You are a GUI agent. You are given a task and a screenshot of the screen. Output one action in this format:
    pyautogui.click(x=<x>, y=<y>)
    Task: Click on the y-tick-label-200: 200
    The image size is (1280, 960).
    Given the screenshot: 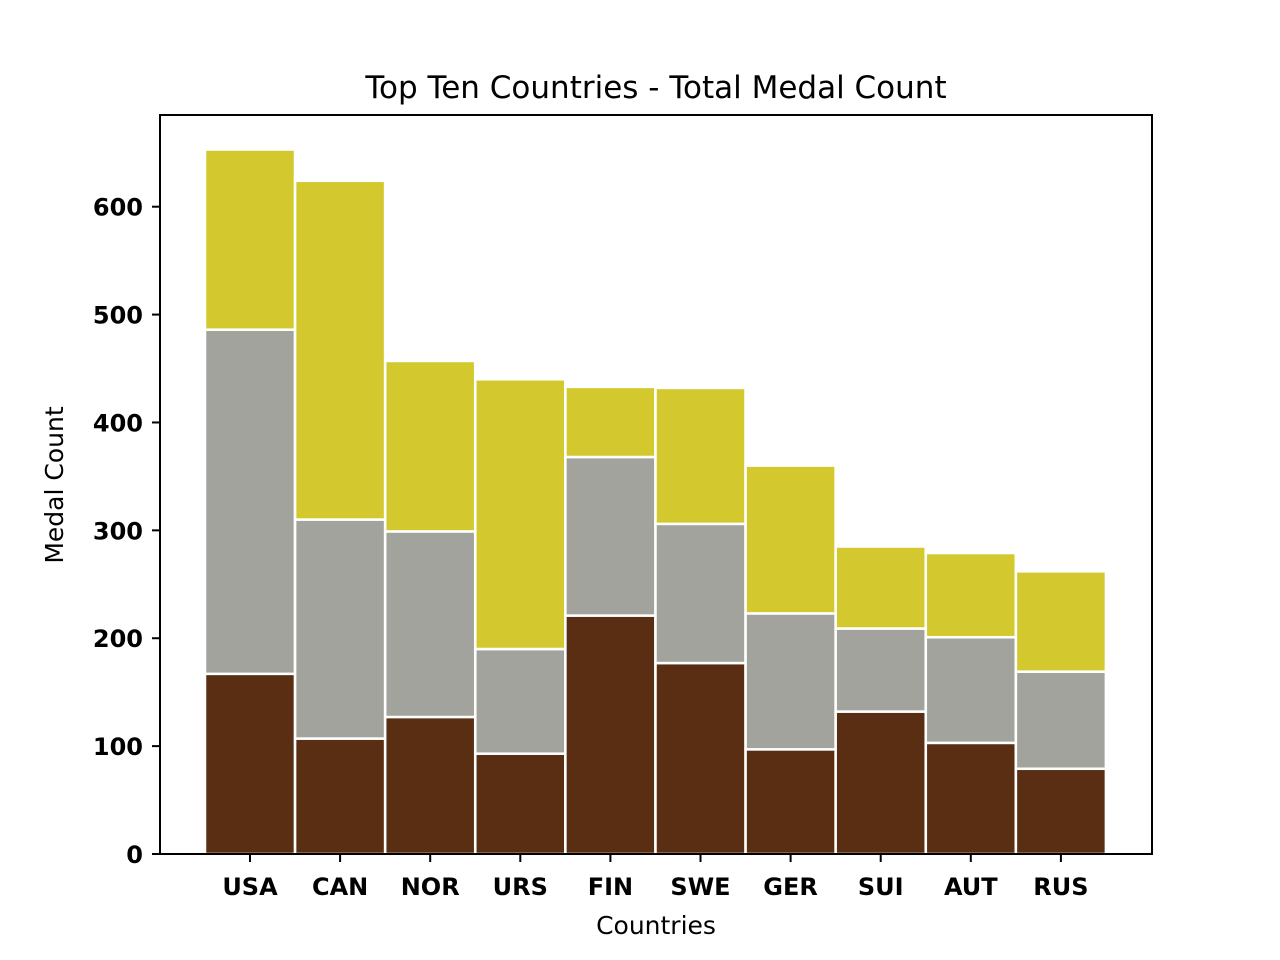 What is the action you would take?
    pyautogui.click(x=118, y=639)
    